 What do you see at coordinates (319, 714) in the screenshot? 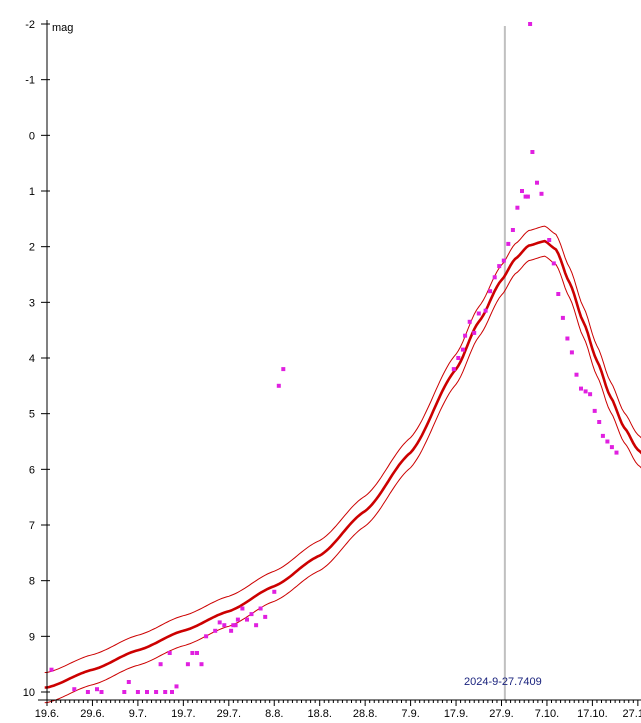
I see `x-tick-label: 18.8.` at bounding box center [319, 714].